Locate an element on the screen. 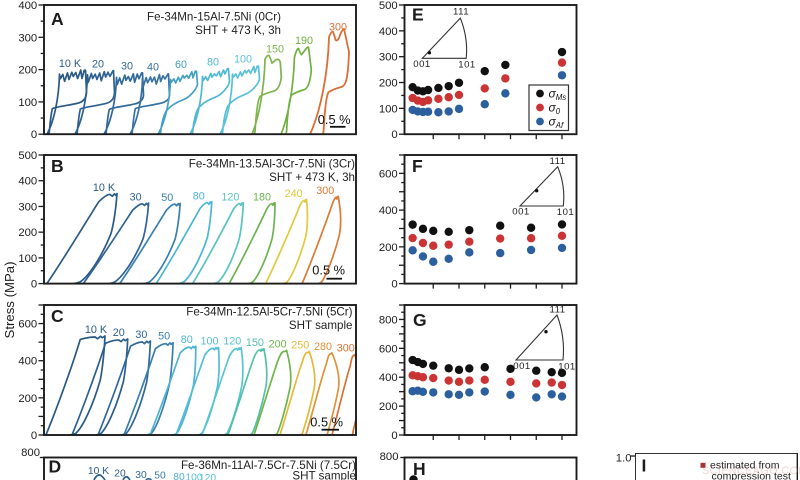  svg-text: 280 is located at coordinates (323, 347).